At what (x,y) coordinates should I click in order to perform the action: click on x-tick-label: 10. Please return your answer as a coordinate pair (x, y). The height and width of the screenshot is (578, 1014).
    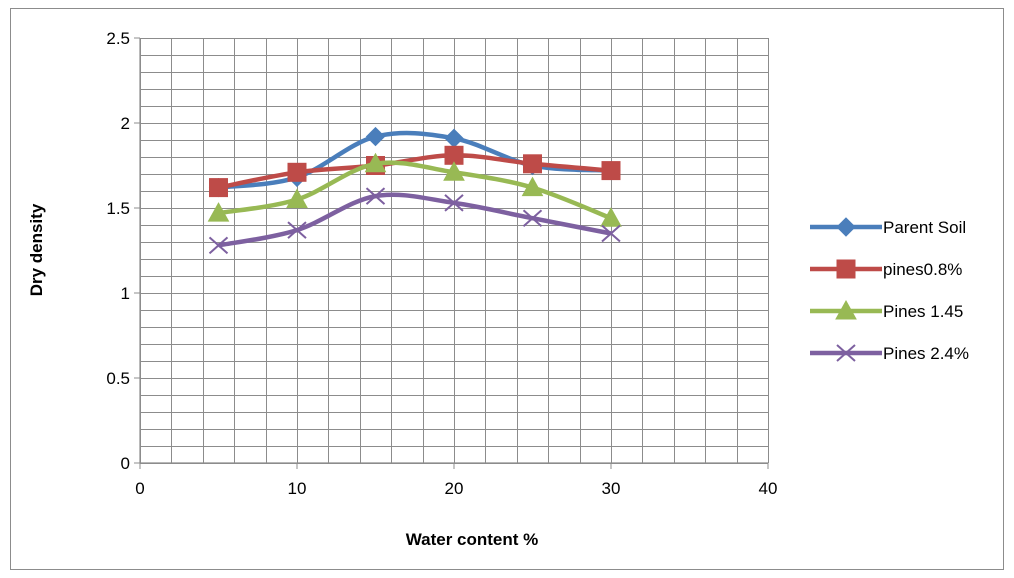
    Looking at the image, I should click on (297, 488).